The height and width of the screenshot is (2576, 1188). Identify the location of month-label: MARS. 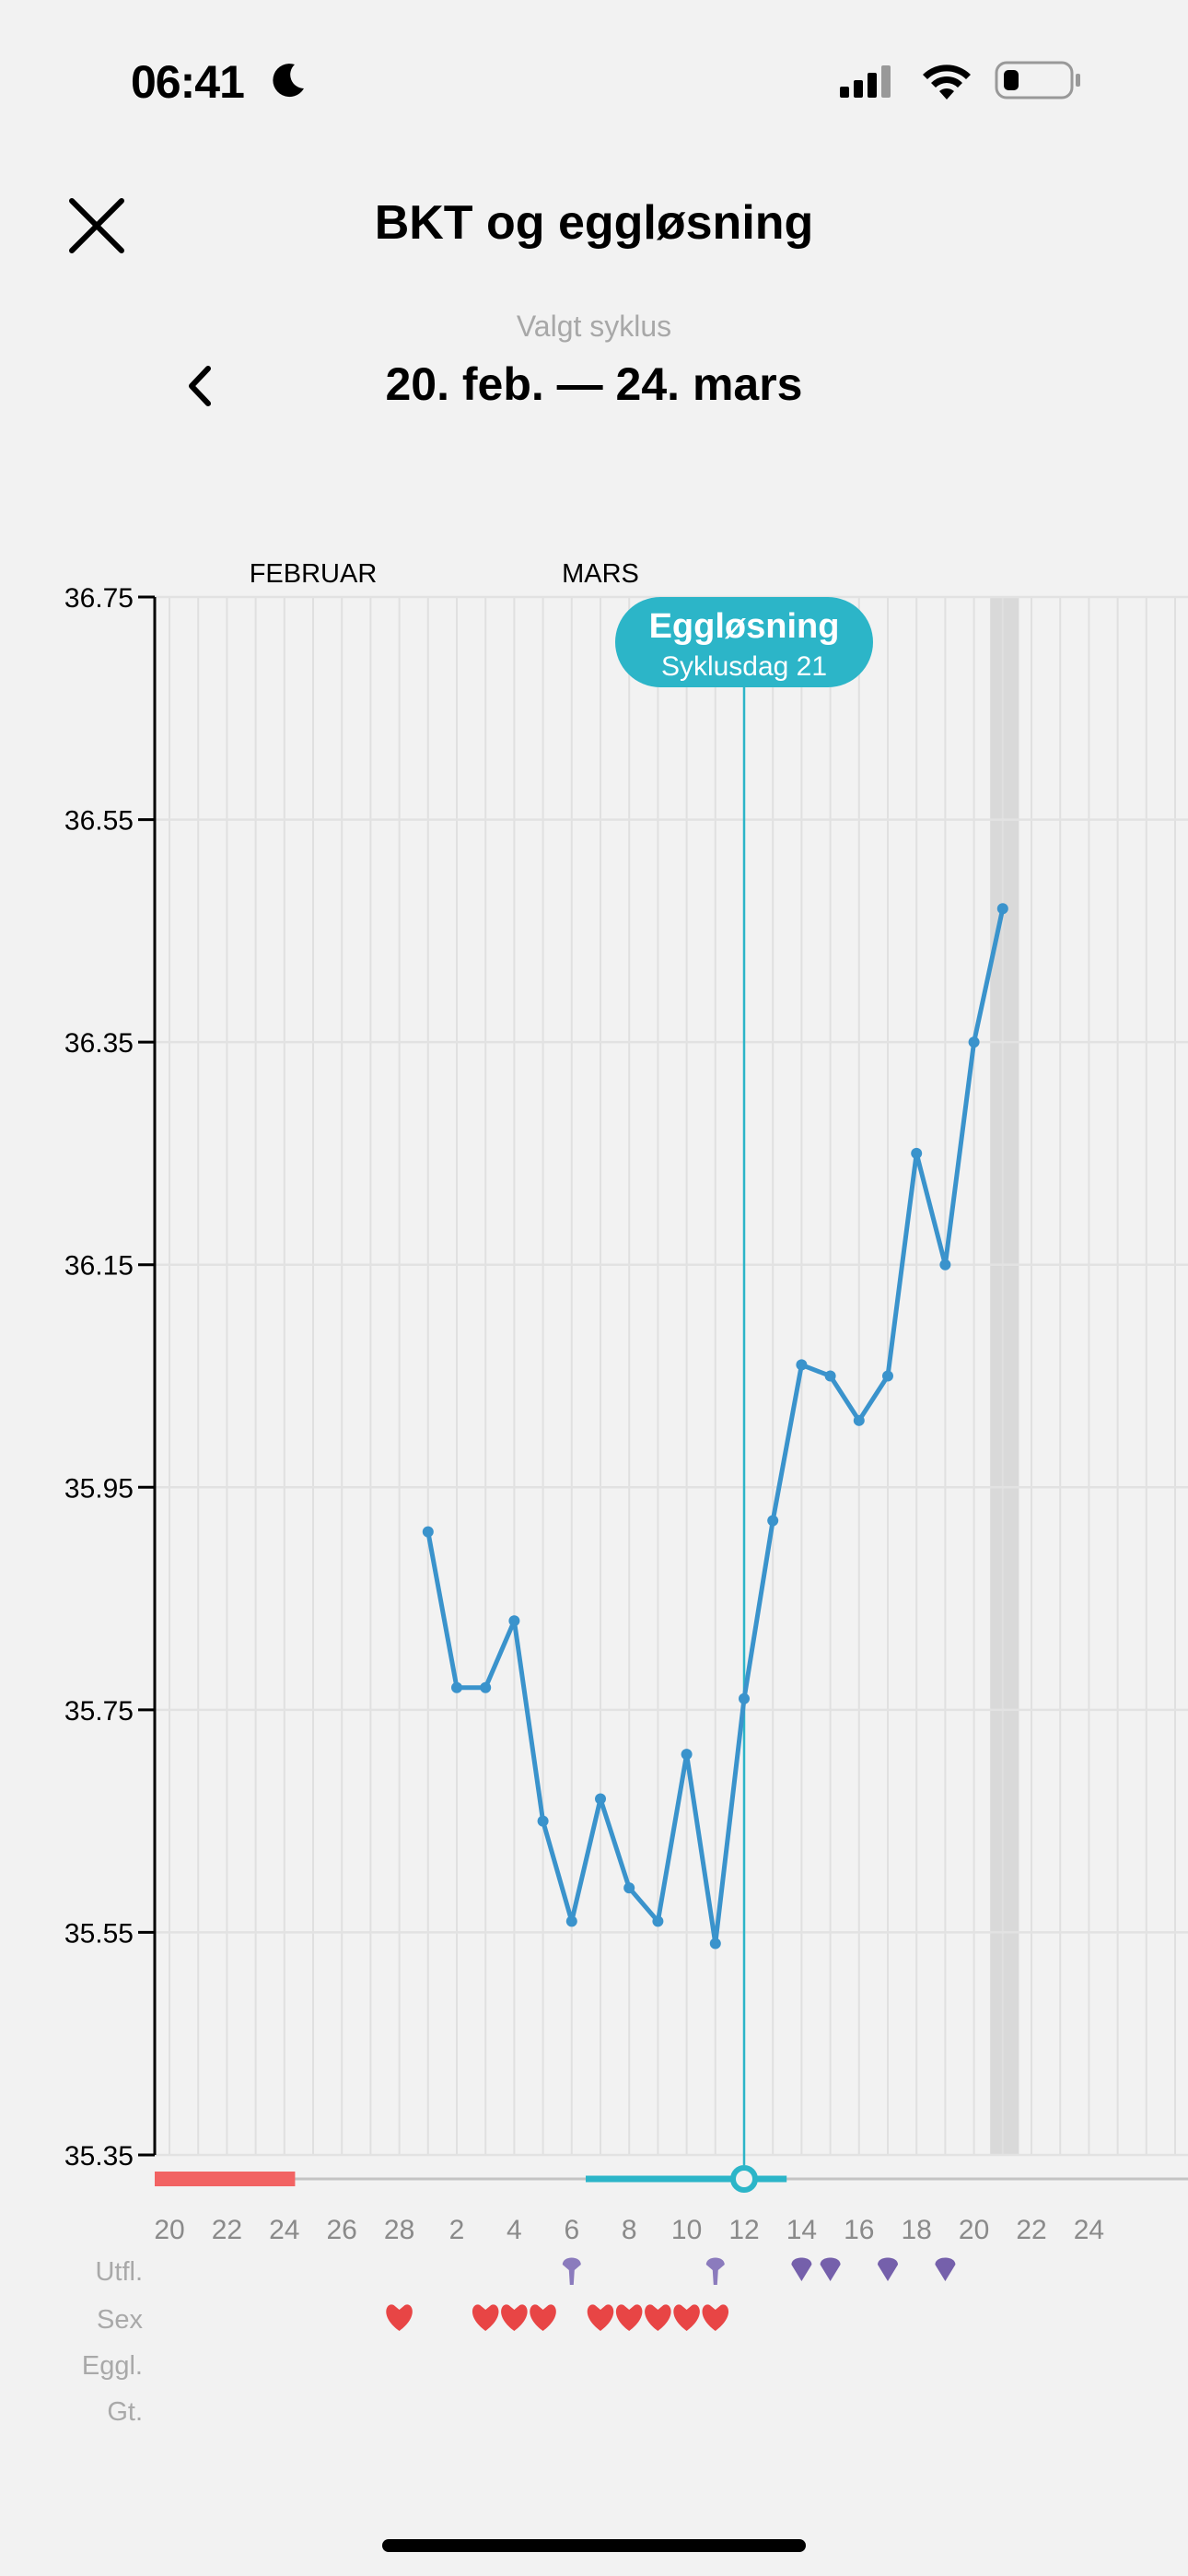
(600, 574).